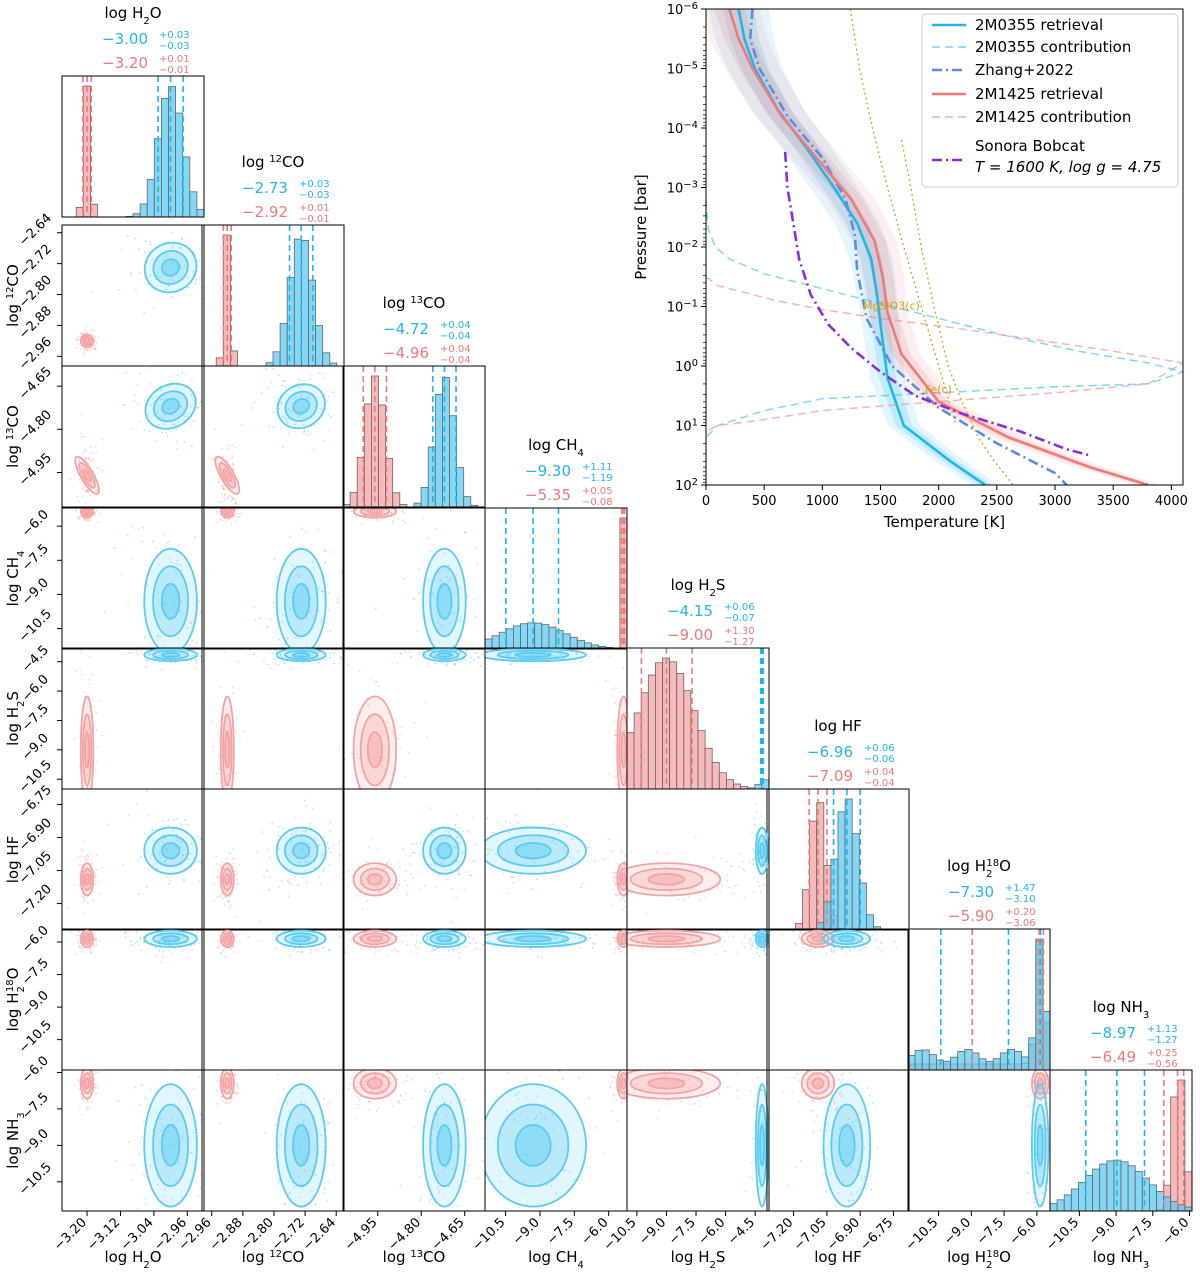 The width and height of the screenshot is (1200, 1274). What do you see at coordinates (674, 879) in the screenshot?
I see `red-contour-outer` at bounding box center [674, 879].